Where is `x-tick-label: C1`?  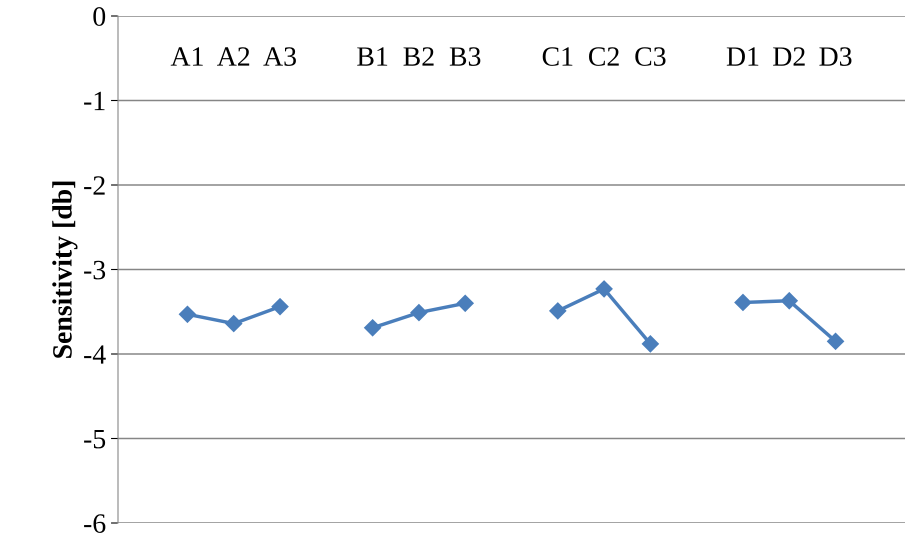
x-tick-label: C1 is located at coordinates (557, 56).